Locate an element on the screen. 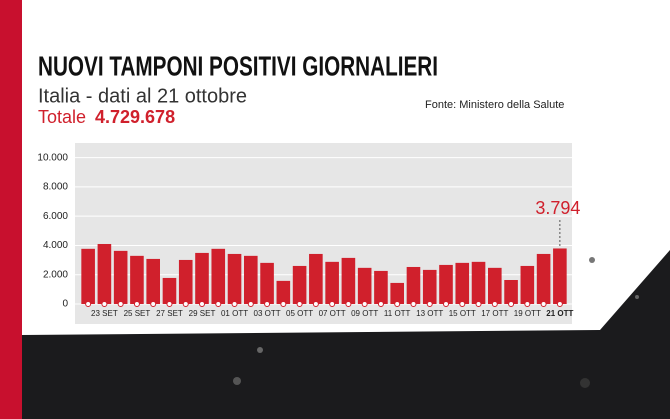 Image resolution: width=670 pixels, height=419 pixels. x-tick-label: 17 OTT is located at coordinates (494, 313).